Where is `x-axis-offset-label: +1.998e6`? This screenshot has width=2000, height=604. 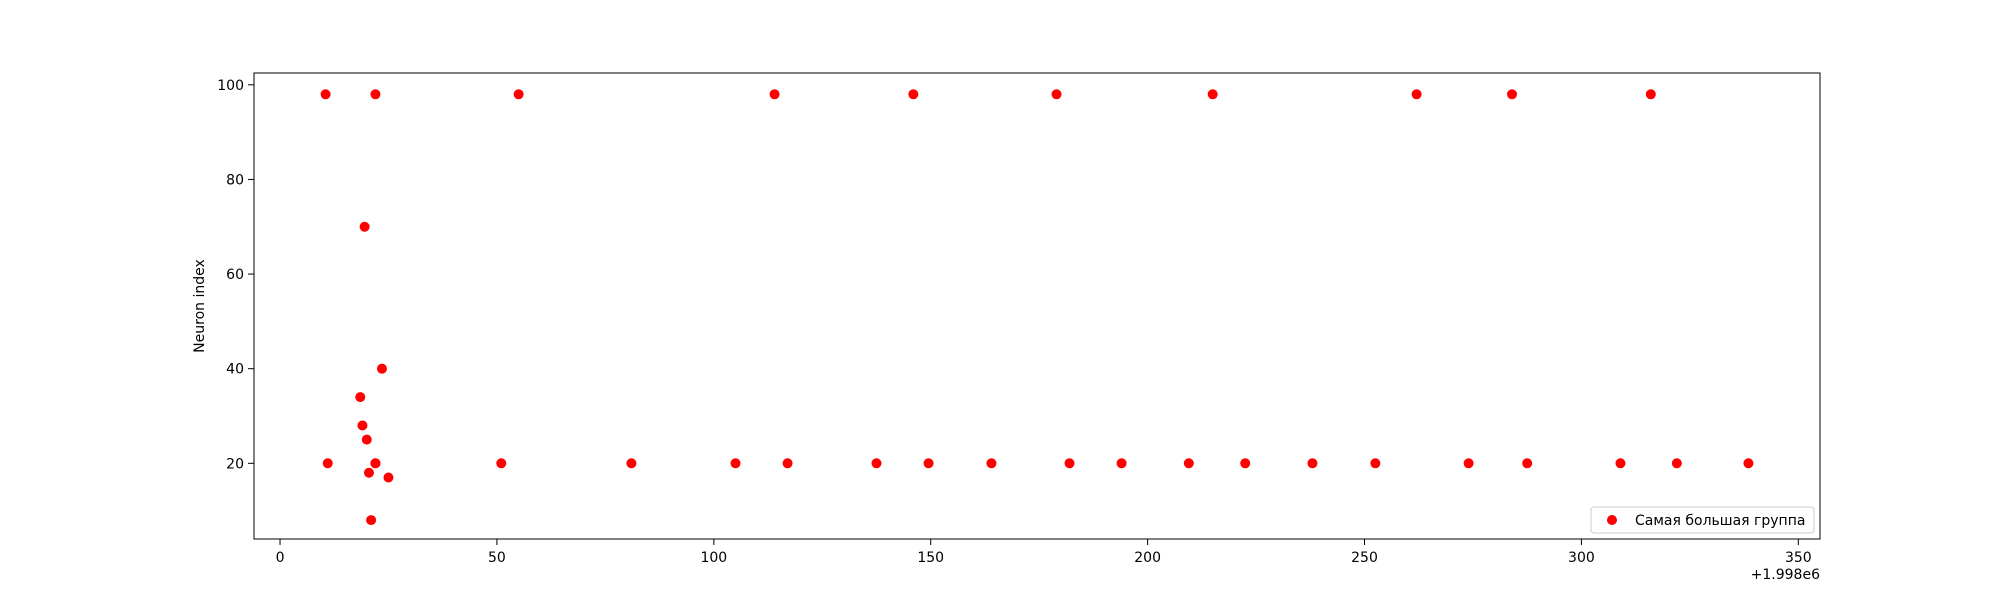
x-axis-offset-label: +1.998e6 is located at coordinates (1785, 575).